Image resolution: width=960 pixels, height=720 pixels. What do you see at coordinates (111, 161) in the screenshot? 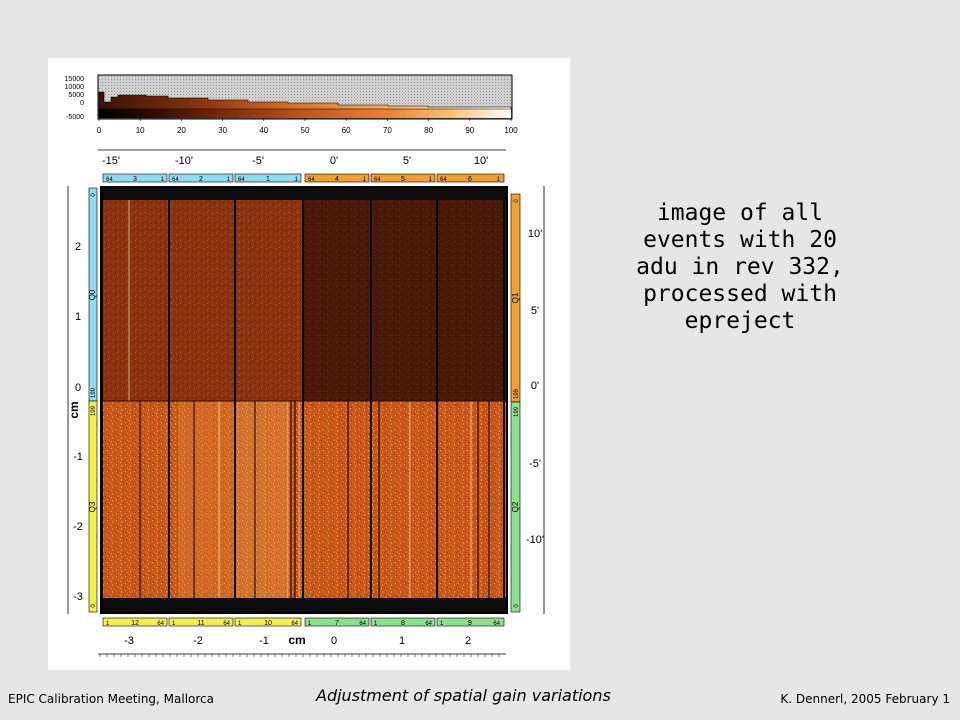
I see `top-tick-neg15: -15'` at bounding box center [111, 161].